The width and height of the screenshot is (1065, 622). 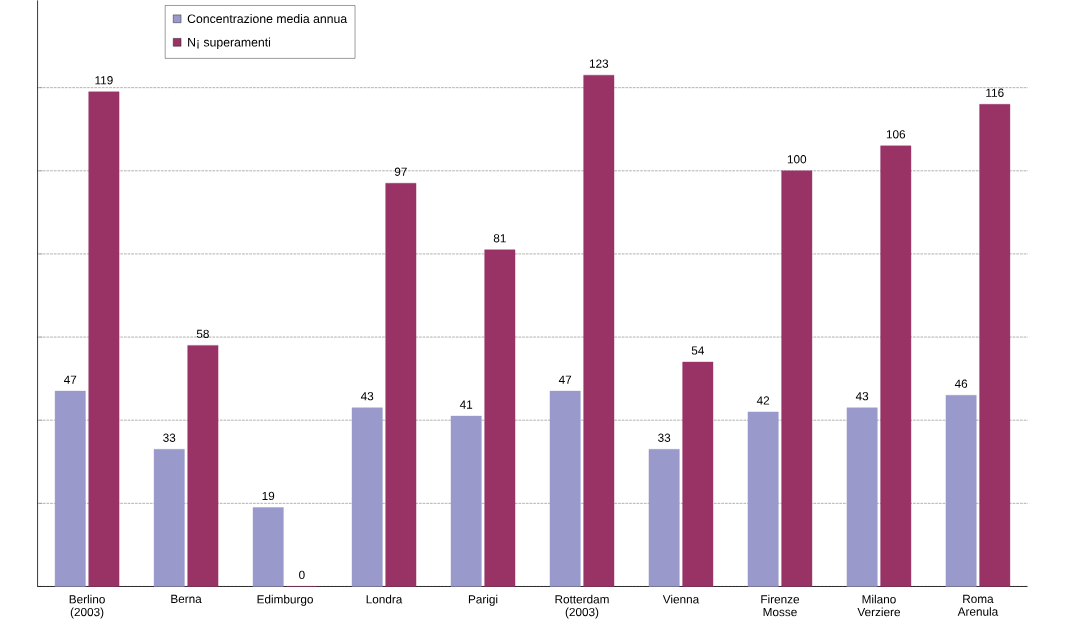 I want to click on legend-label: N¡ superamenti, so click(x=229, y=43).